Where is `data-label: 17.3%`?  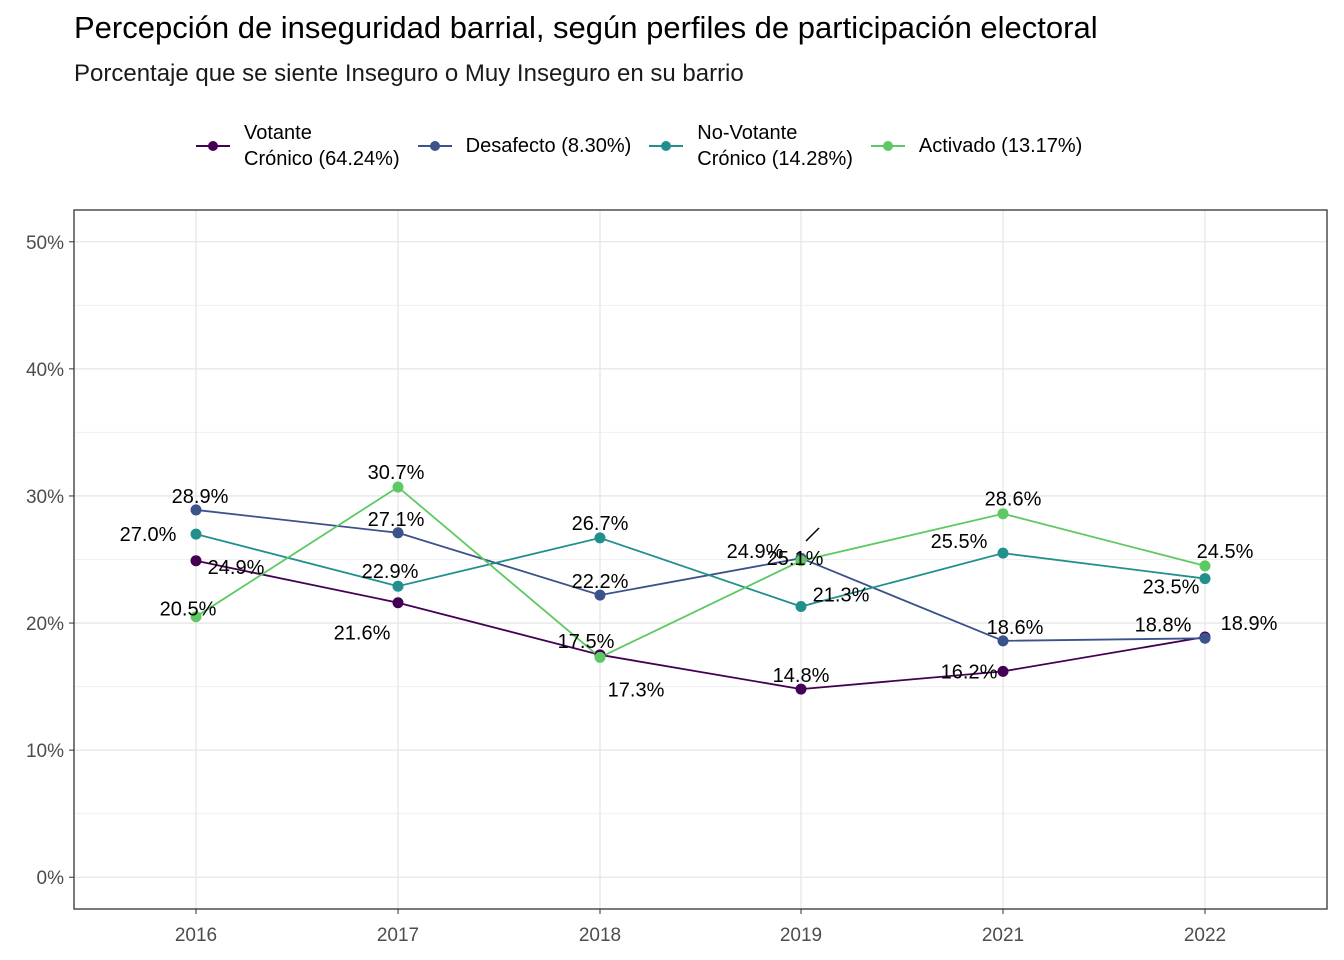 data-label: 17.3% is located at coordinates (636, 690).